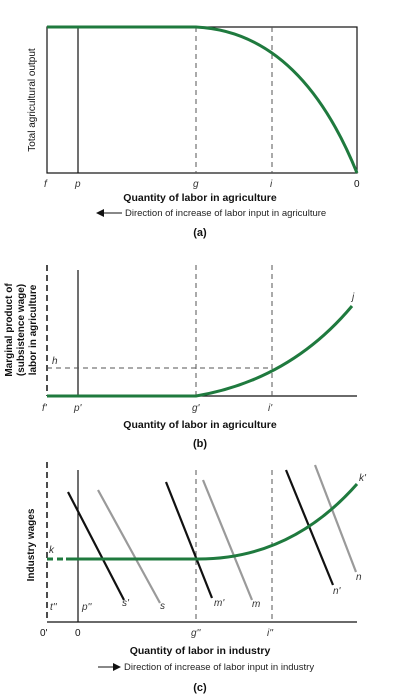 The width and height of the screenshot is (418, 698). Describe the element at coordinates (78, 633) in the screenshot. I see `panel-c-tick-zero: 0` at that location.